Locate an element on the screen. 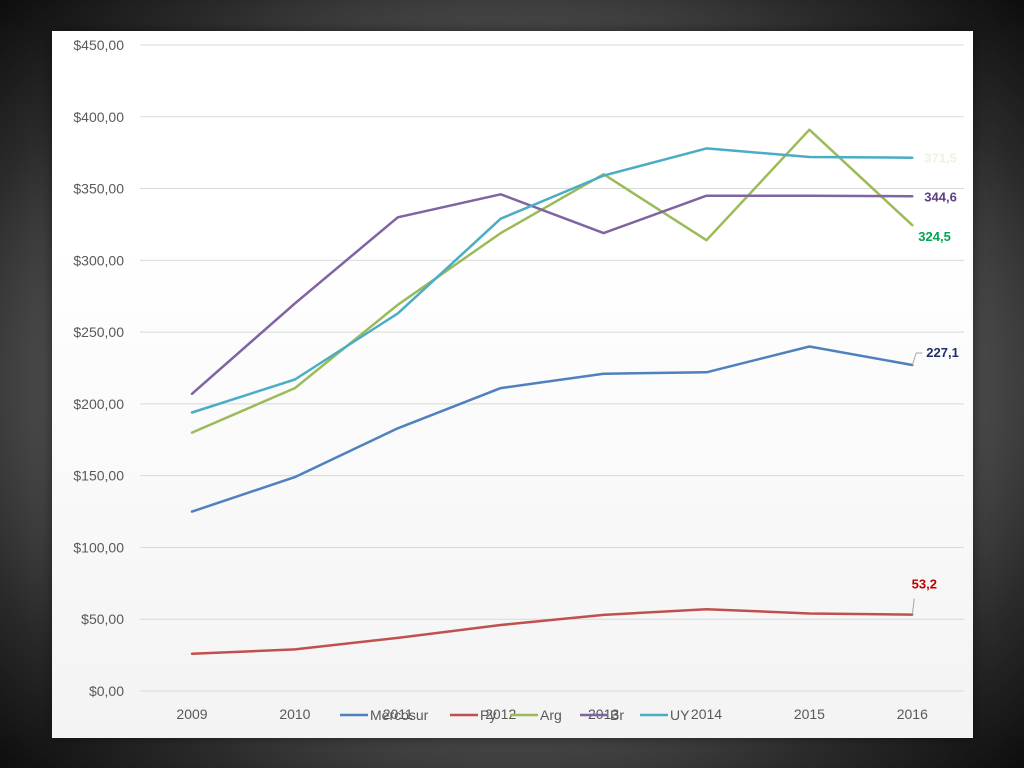  x-tick-label: 2011 is located at coordinates (398, 714).